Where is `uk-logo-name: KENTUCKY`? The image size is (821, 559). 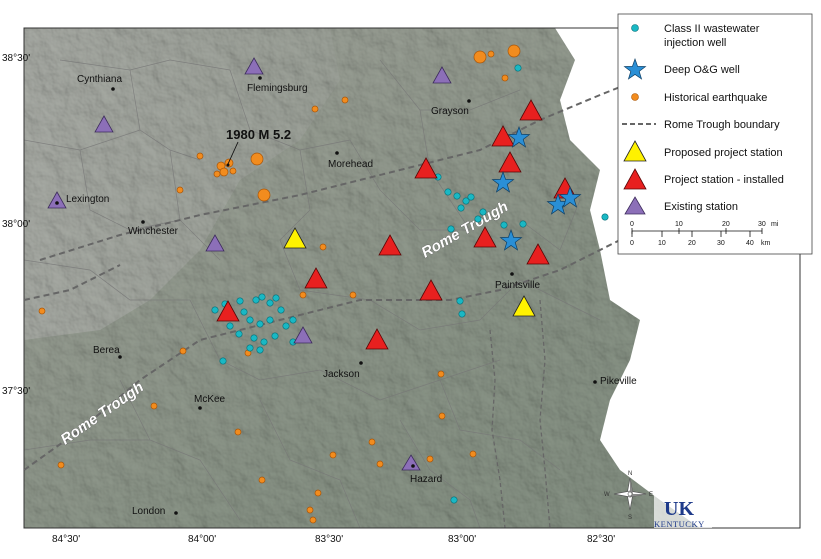 uk-logo-name: KENTUCKY is located at coordinates (679, 524).